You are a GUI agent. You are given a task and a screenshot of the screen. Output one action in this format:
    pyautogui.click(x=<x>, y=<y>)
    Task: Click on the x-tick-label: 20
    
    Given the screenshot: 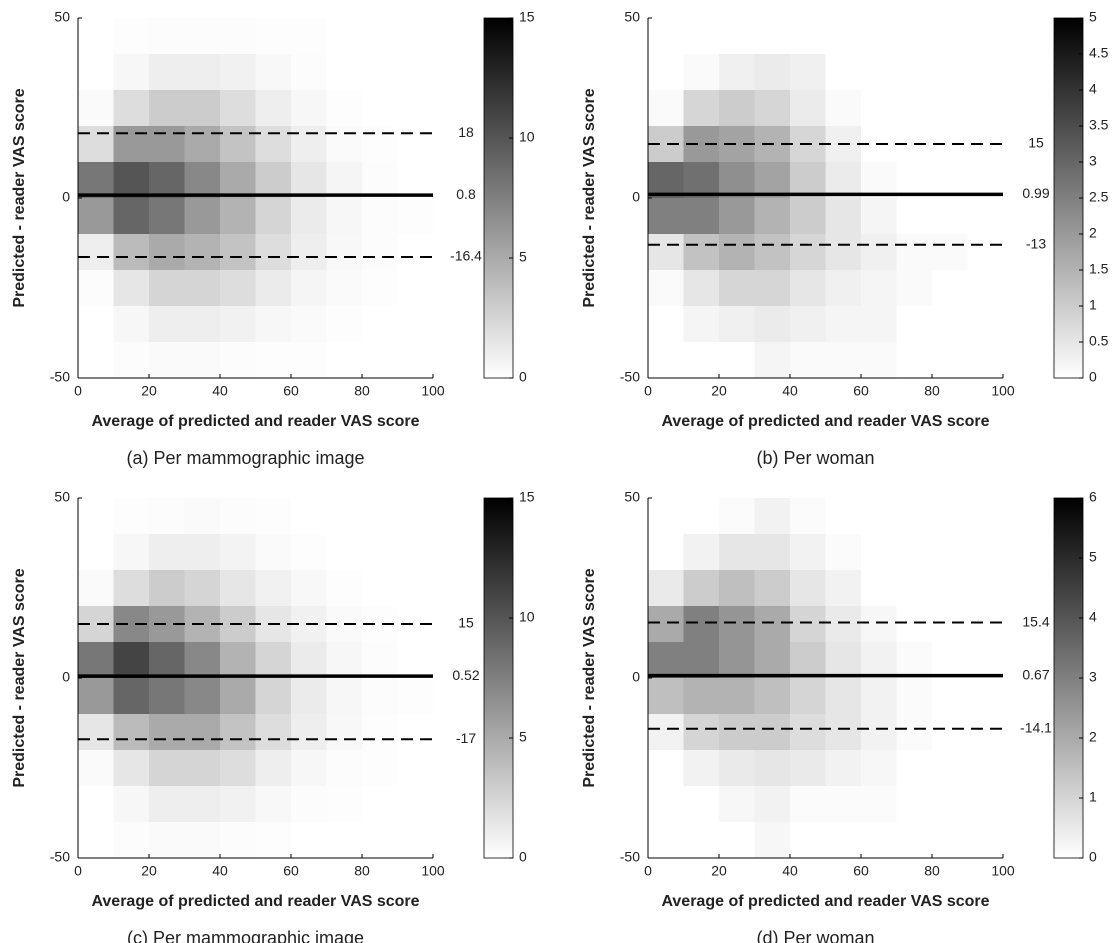 What is the action you would take?
    pyautogui.click(x=719, y=391)
    